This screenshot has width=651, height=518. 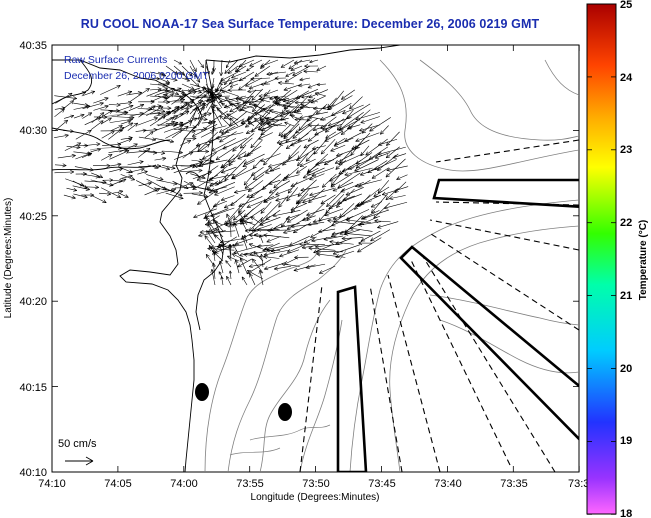 I want to click on colorbar-tick-label: 19, so click(x=626, y=441).